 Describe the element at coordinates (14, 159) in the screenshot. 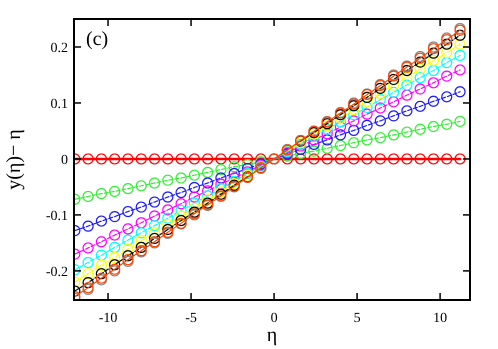

I see `y-axis-title: y(η)− η` at that location.